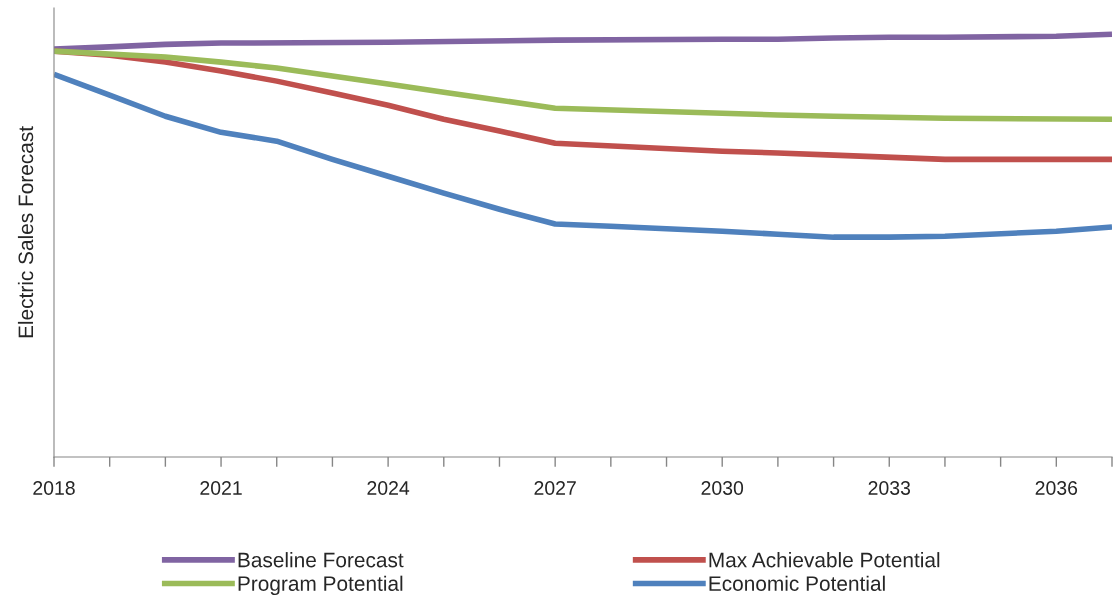 Image resolution: width=1113 pixels, height=603 pixels. What do you see at coordinates (221, 488) in the screenshot?
I see `x-tick-label: 2021` at bounding box center [221, 488].